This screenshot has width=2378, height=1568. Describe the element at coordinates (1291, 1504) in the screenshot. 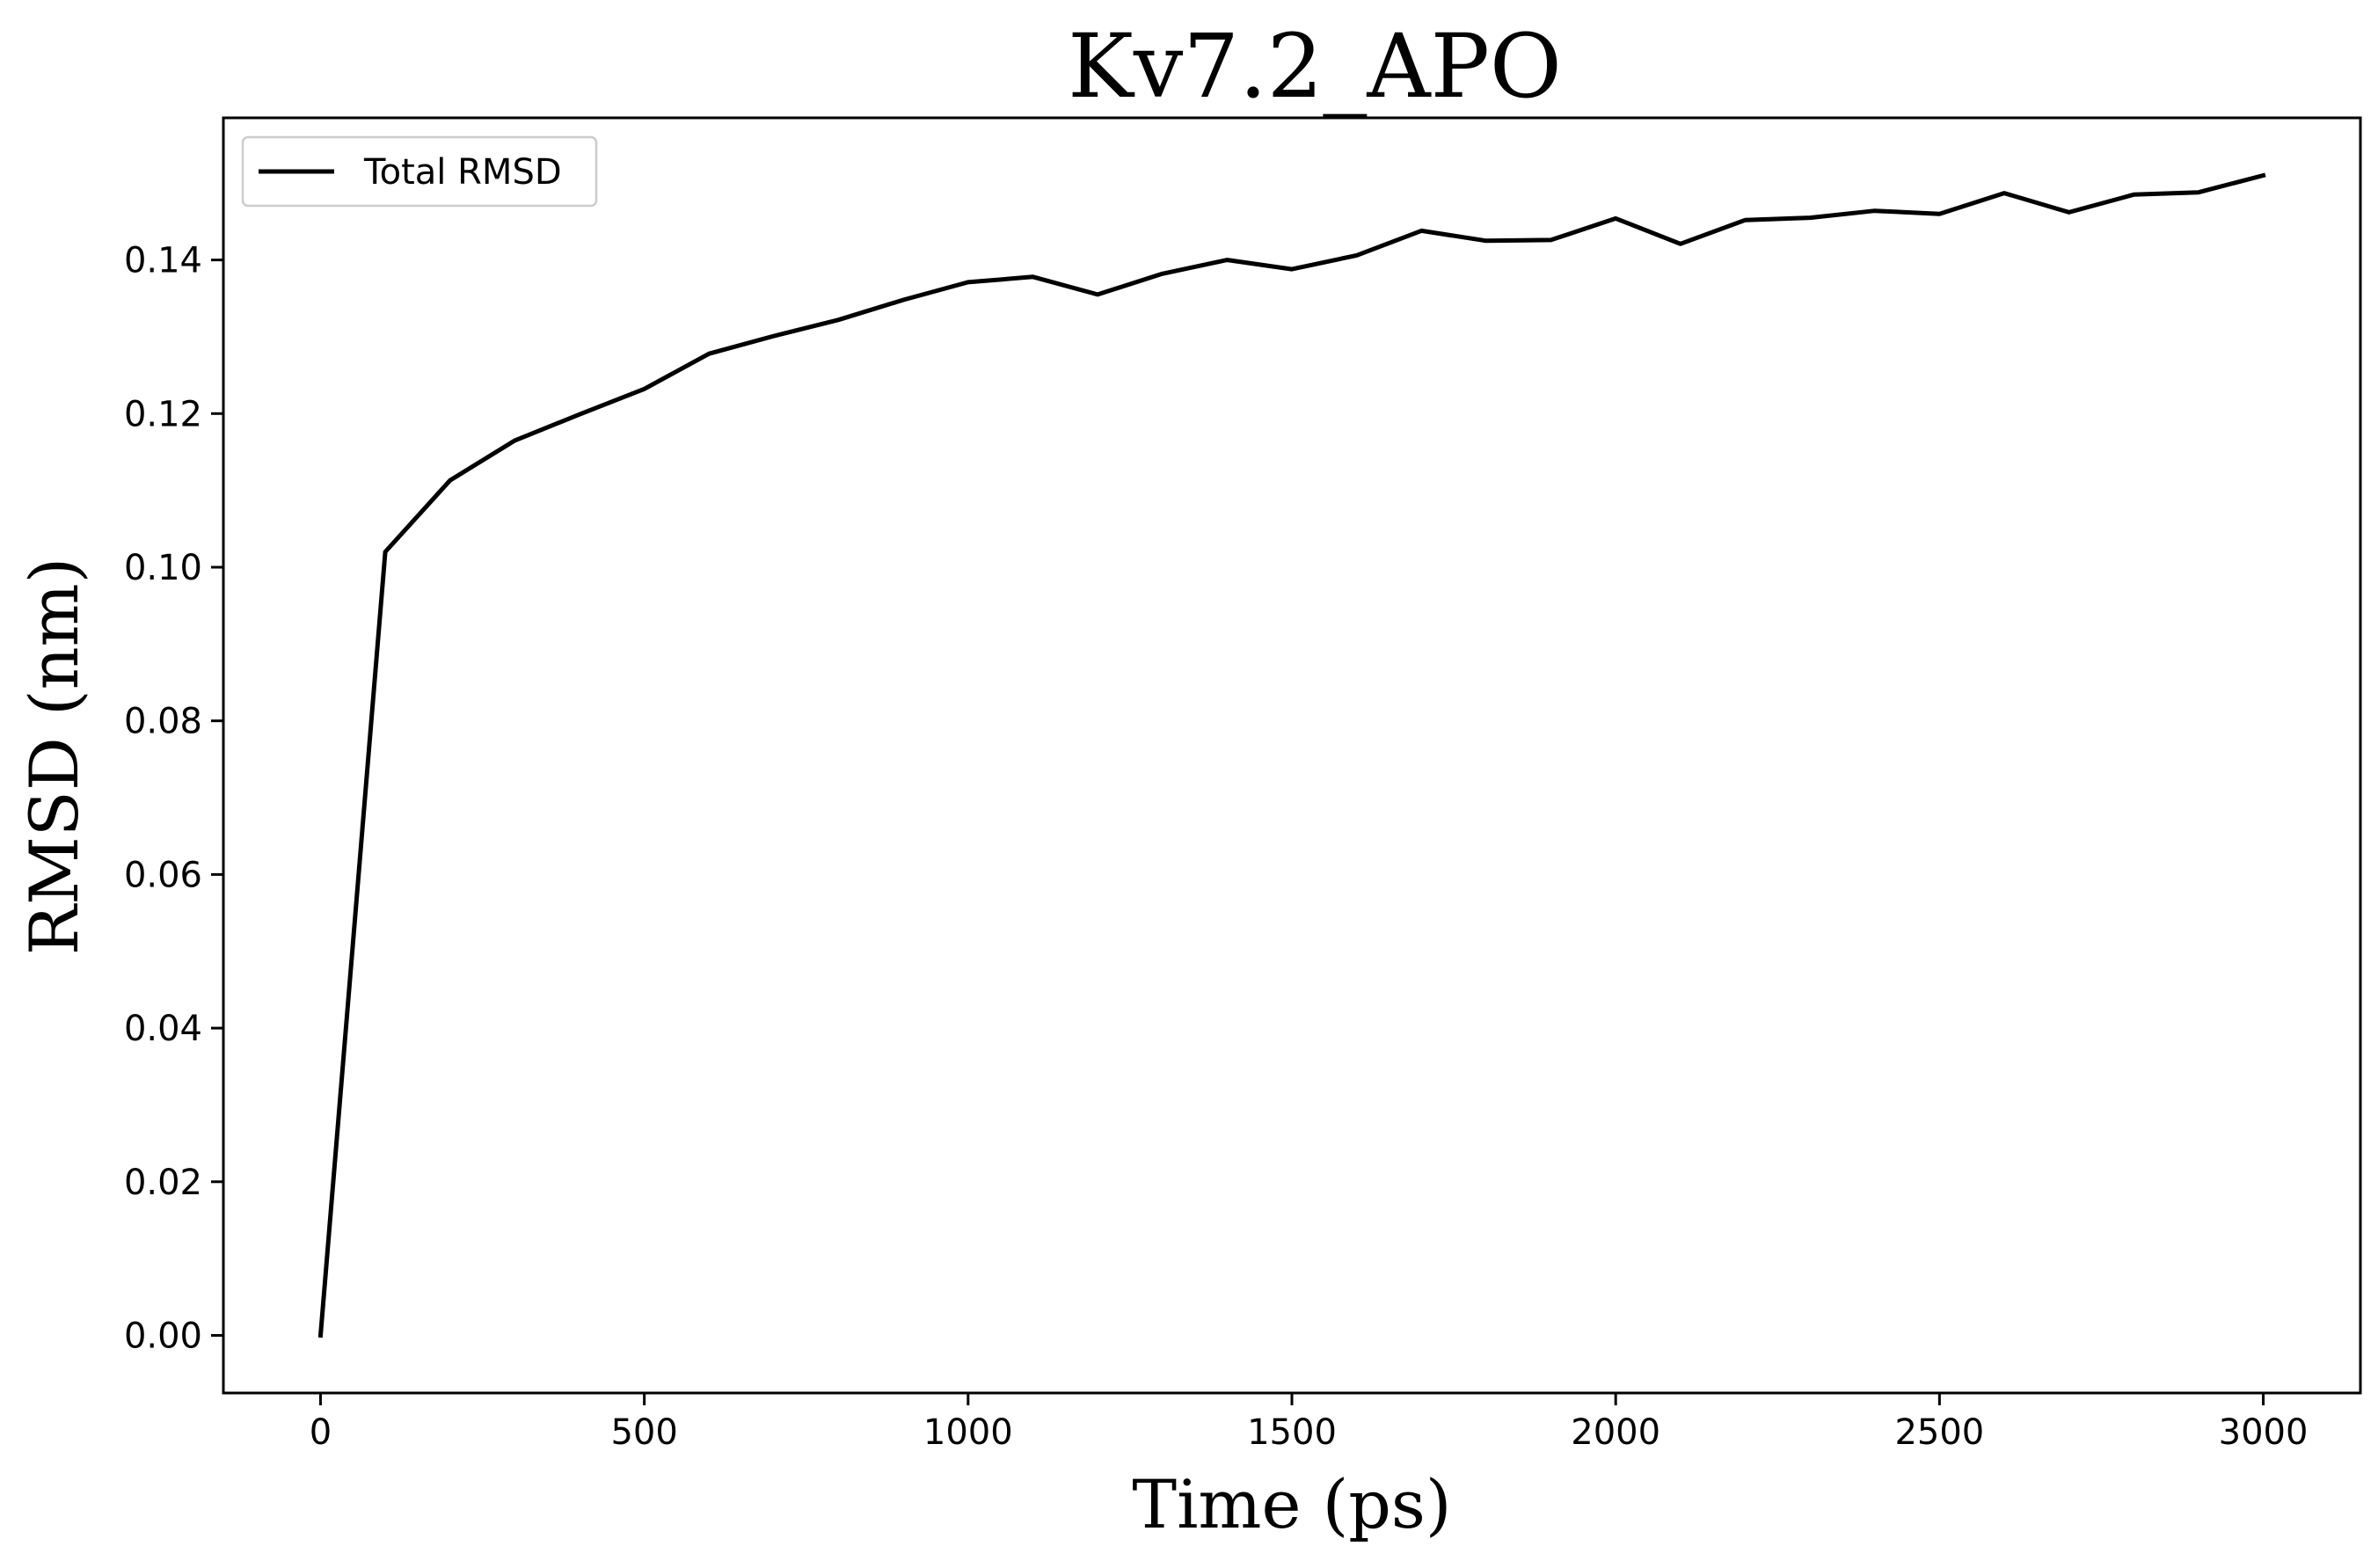

I see `x-axis-label: Time (ps)` at that location.